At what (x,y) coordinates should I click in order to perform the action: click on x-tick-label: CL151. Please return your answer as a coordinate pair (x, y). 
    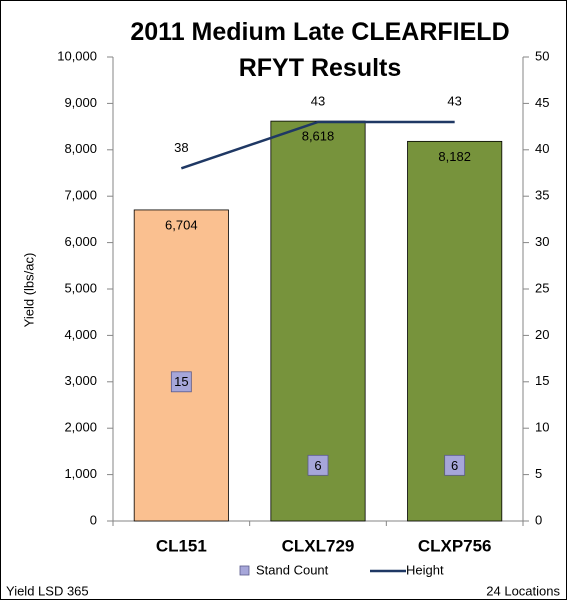
    Looking at the image, I should click on (181, 545).